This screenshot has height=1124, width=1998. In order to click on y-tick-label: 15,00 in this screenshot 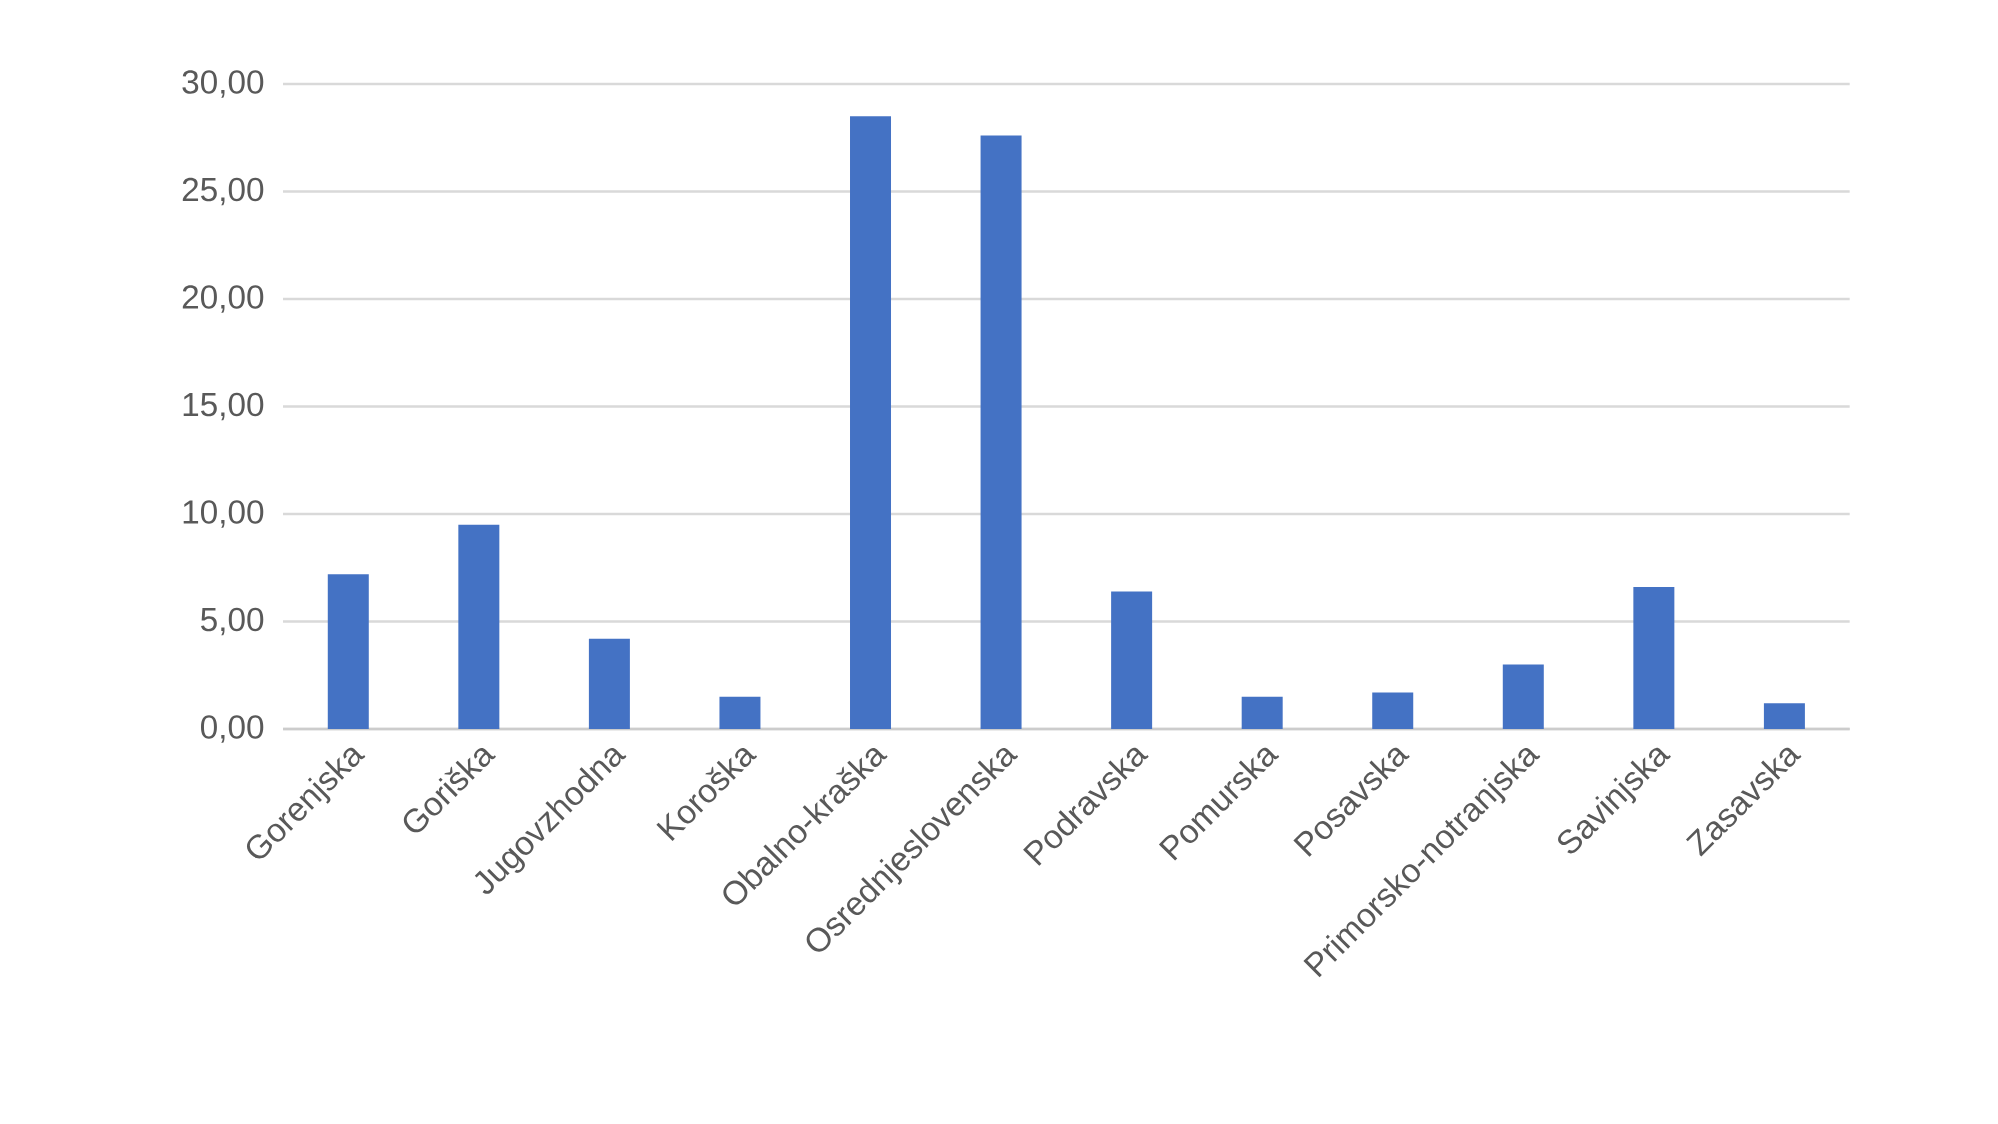, I will do `click(223, 406)`.